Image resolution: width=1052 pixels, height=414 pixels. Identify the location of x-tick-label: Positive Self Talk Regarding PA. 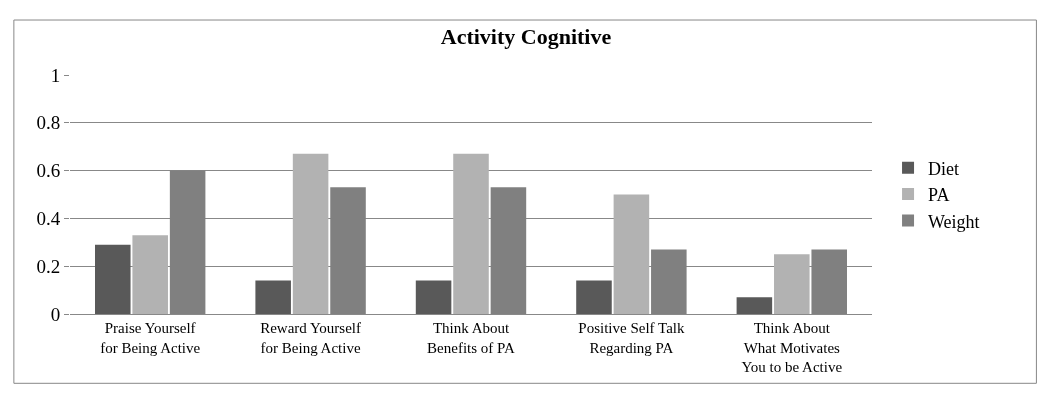
(631, 338).